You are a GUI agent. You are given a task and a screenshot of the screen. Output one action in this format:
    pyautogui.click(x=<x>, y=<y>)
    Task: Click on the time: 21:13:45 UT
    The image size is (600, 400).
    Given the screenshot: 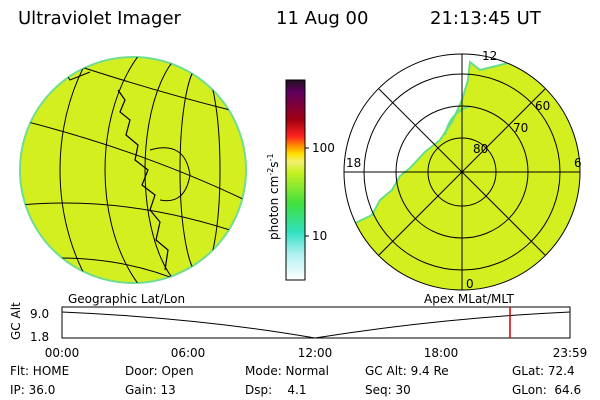 What is the action you would take?
    pyautogui.click(x=486, y=18)
    